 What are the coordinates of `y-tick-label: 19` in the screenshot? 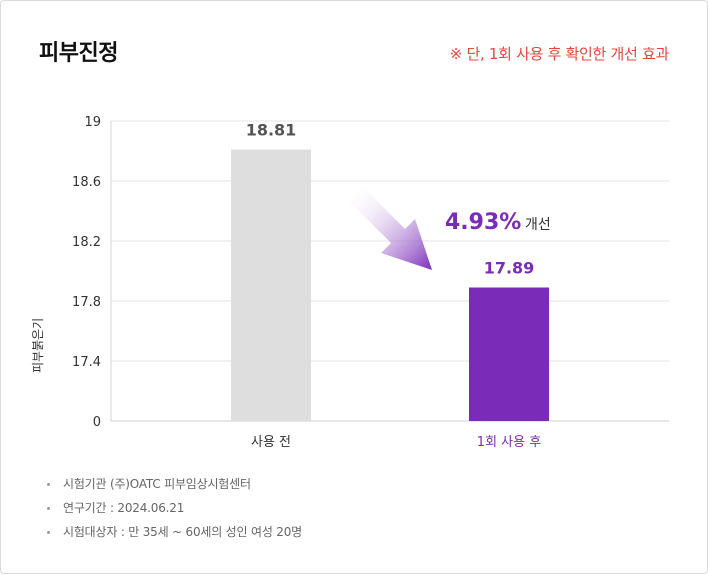 It's located at (92, 122).